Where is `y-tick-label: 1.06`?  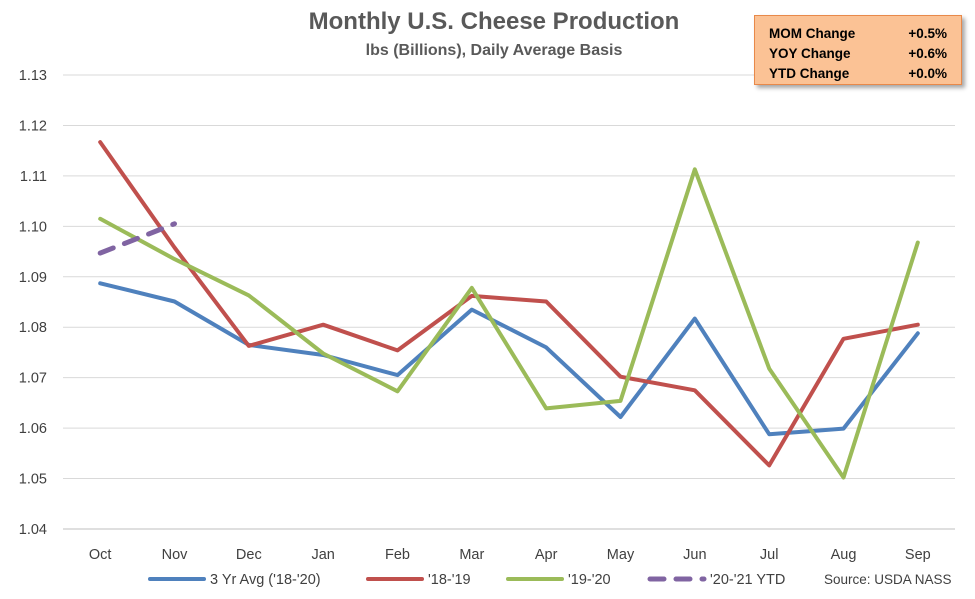 y-tick-label: 1.06 is located at coordinates (33, 429).